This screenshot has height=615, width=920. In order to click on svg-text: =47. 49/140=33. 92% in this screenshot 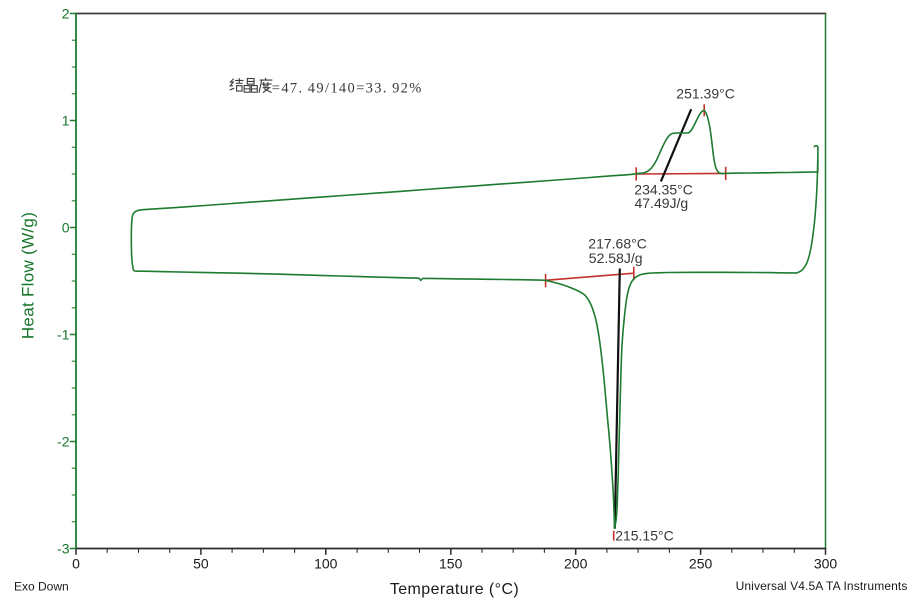, I will do `click(347, 88)`.